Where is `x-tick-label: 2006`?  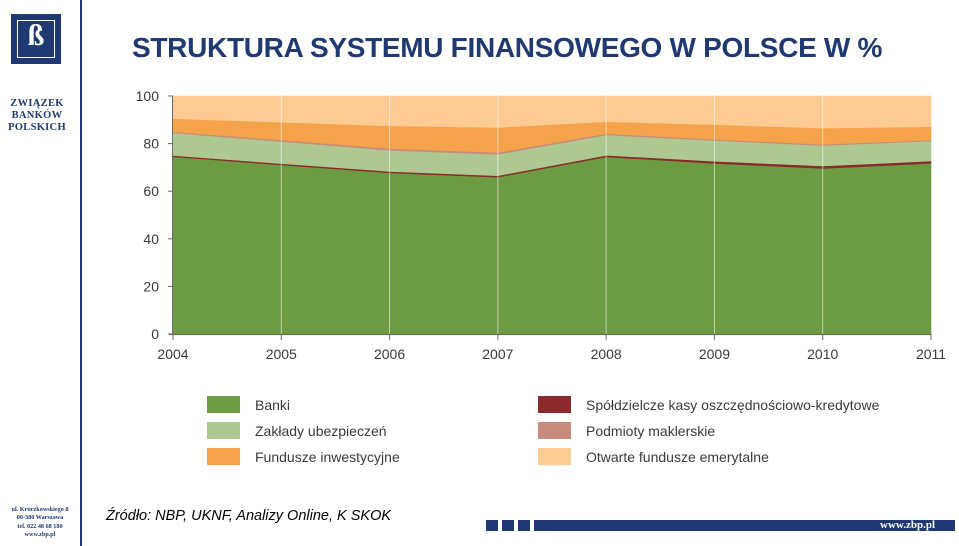 x-tick-label: 2006 is located at coordinates (389, 354).